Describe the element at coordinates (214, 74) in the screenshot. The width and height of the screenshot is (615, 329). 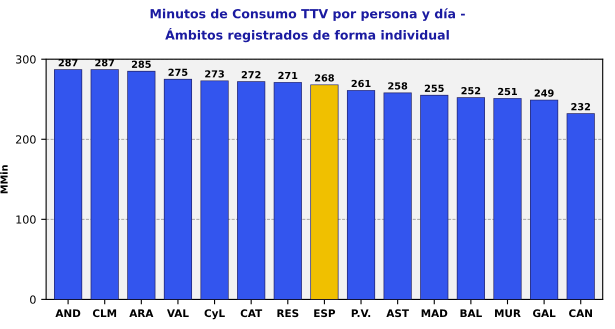
I see `data-label: 273` at that location.